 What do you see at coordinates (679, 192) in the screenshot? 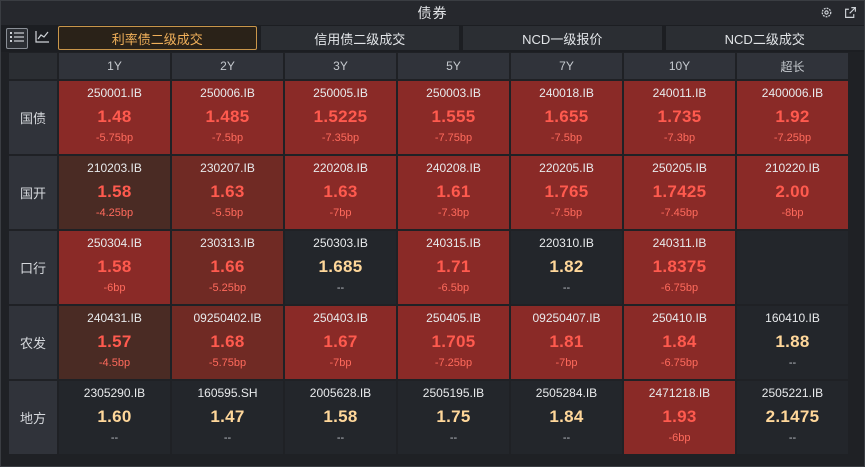
I see `bond-cell: 250205.IB 1.7425 -7.45bp` at bounding box center [679, 192].